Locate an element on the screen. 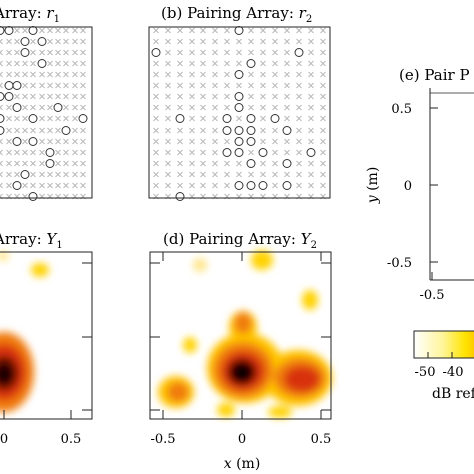  panel-d-halo-bl2 is located at coordinates (190, 345).